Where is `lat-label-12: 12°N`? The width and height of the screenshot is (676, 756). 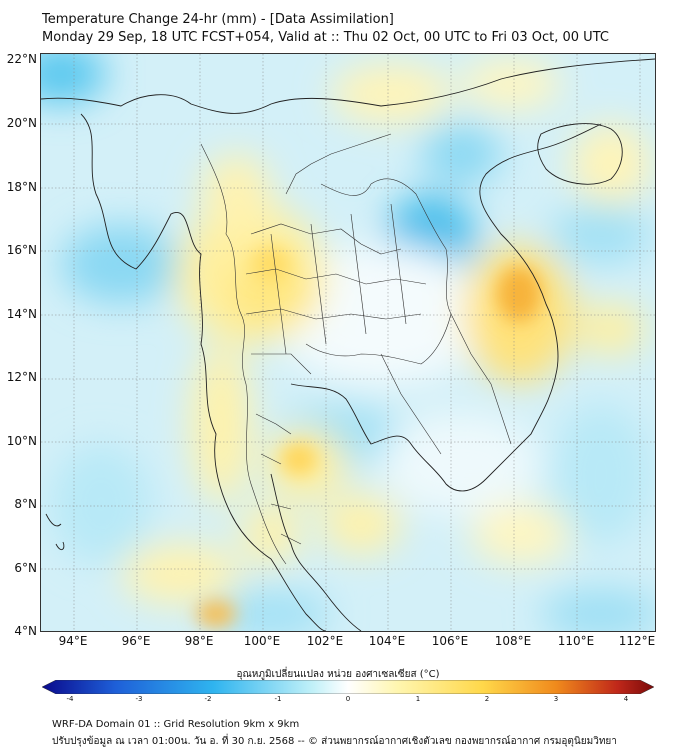 lat-label-12: 12°N is located at coordinates (21, 377).